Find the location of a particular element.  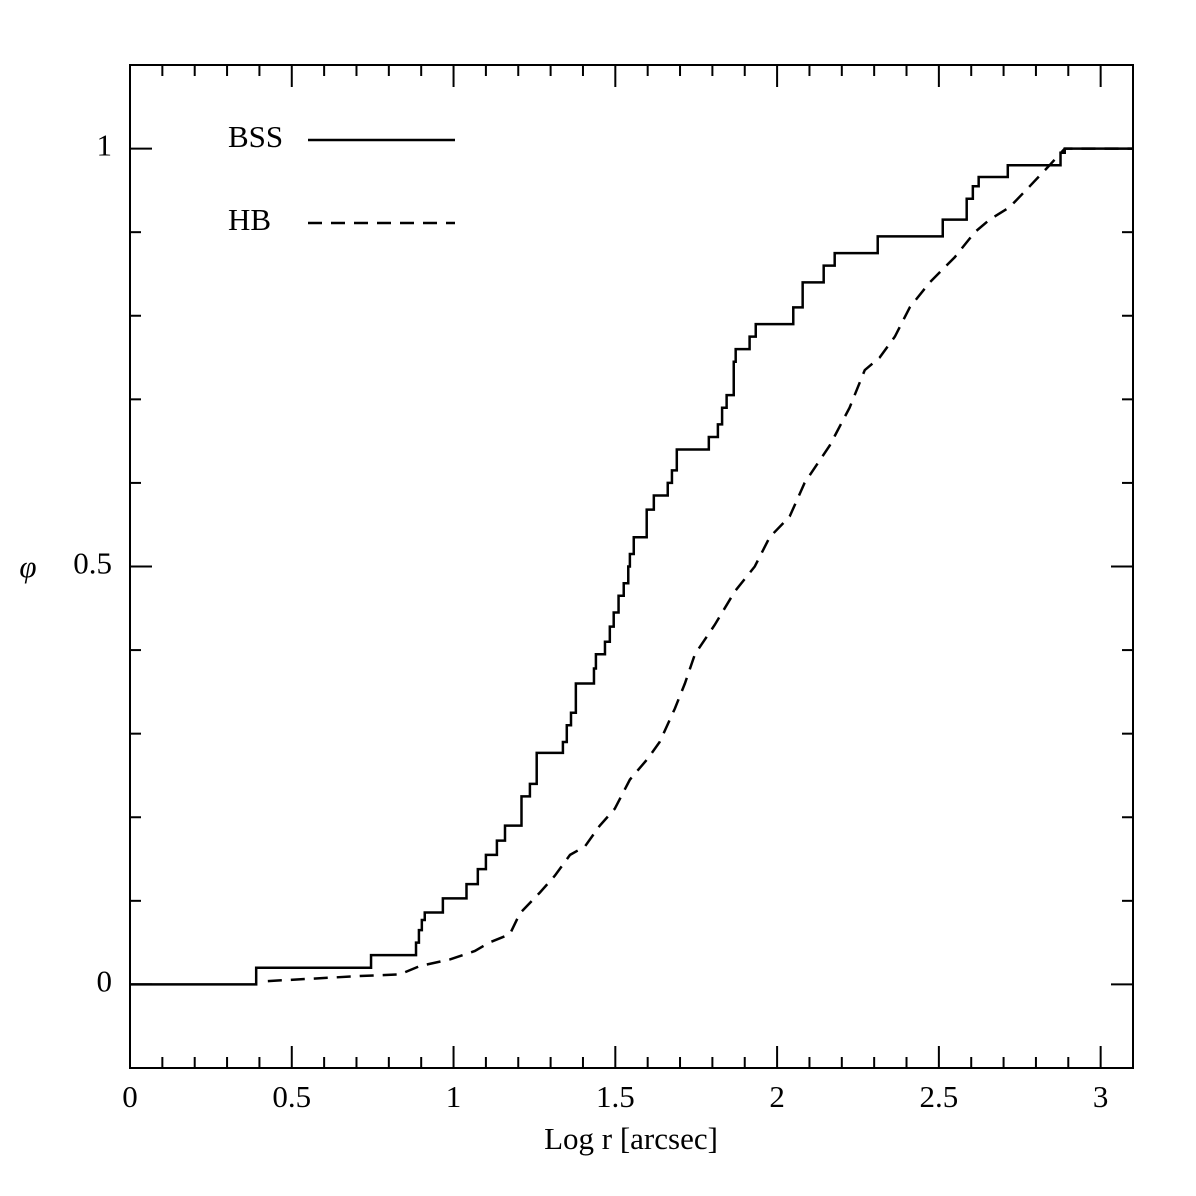

x-tick-label: 3 is located at coordinates (1101, 1096).